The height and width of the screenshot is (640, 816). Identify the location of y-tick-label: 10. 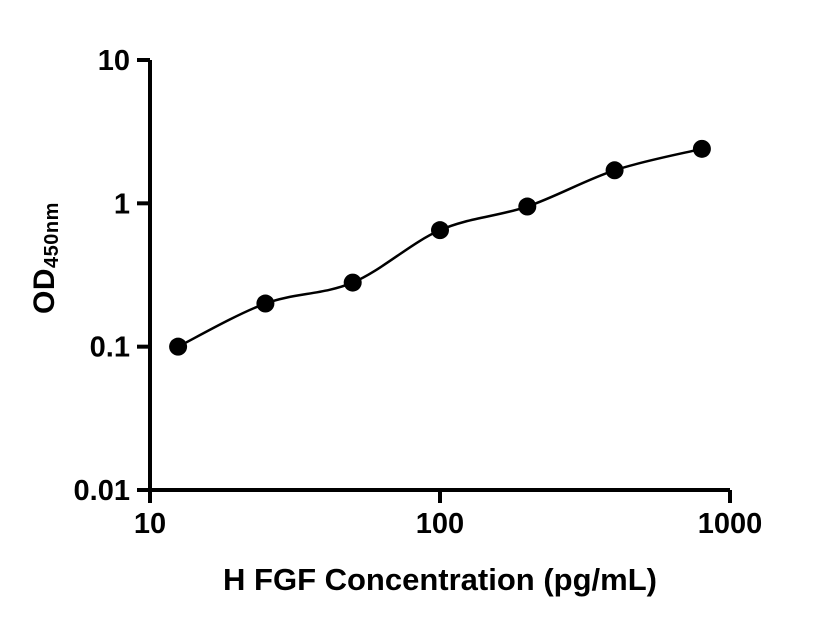
(114, 61).